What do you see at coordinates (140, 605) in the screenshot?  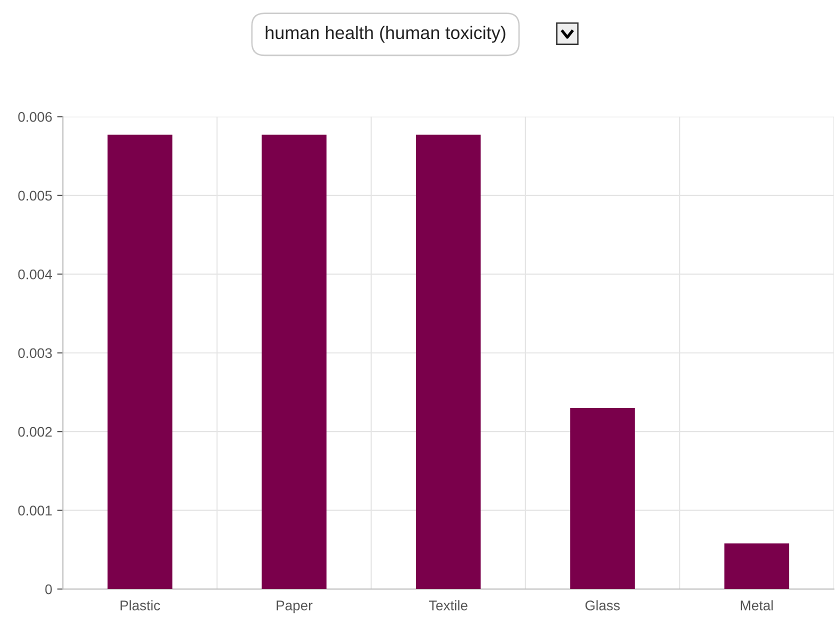 I see `x-tick-label: Plastic` at bounding box center [140, 605].